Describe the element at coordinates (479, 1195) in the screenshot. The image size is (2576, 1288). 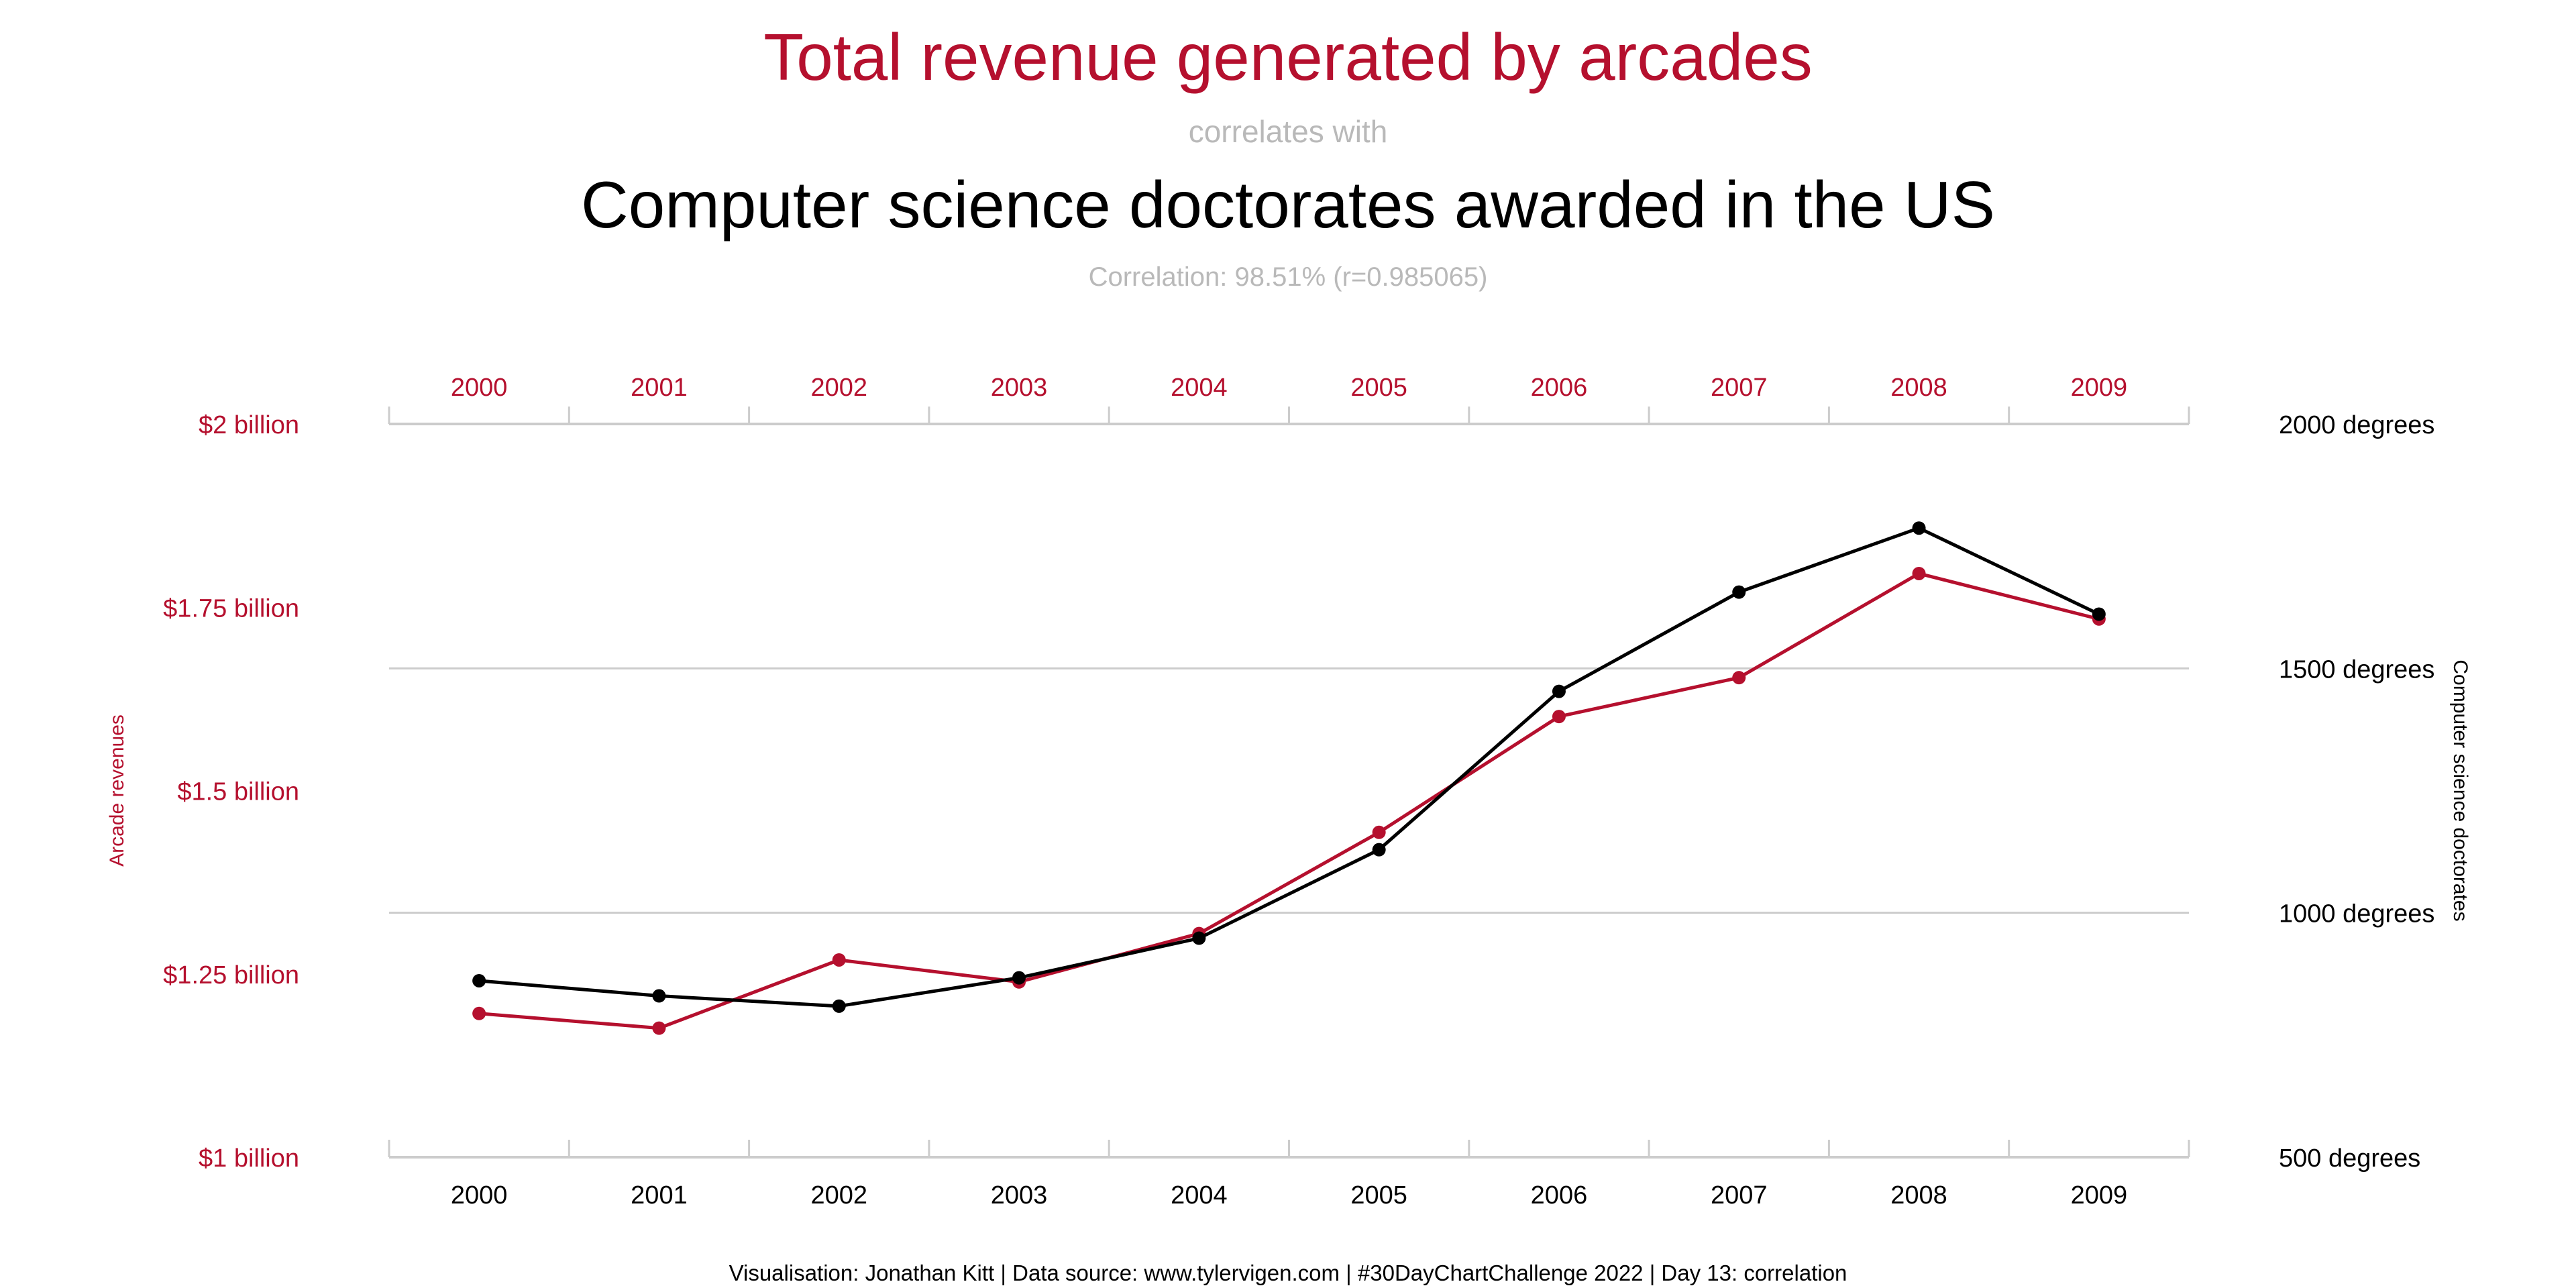
I see `bottom-x-tick-label: 2000` at that location.